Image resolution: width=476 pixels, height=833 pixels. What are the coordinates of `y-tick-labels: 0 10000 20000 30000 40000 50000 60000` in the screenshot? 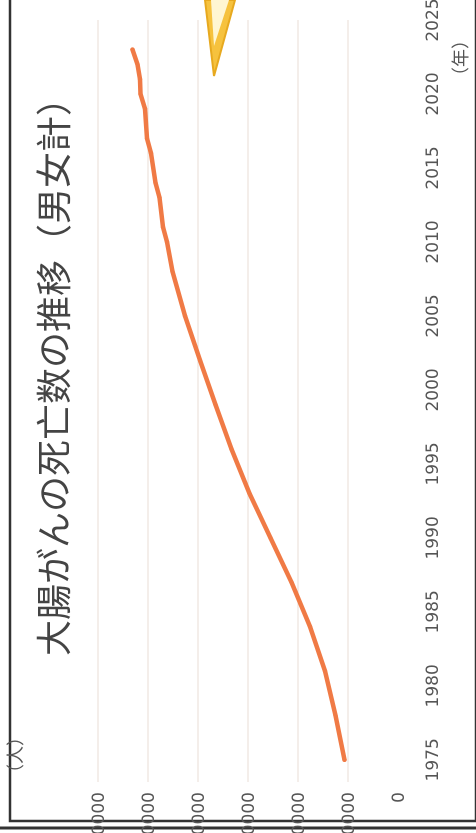 It's located at (249, 812).